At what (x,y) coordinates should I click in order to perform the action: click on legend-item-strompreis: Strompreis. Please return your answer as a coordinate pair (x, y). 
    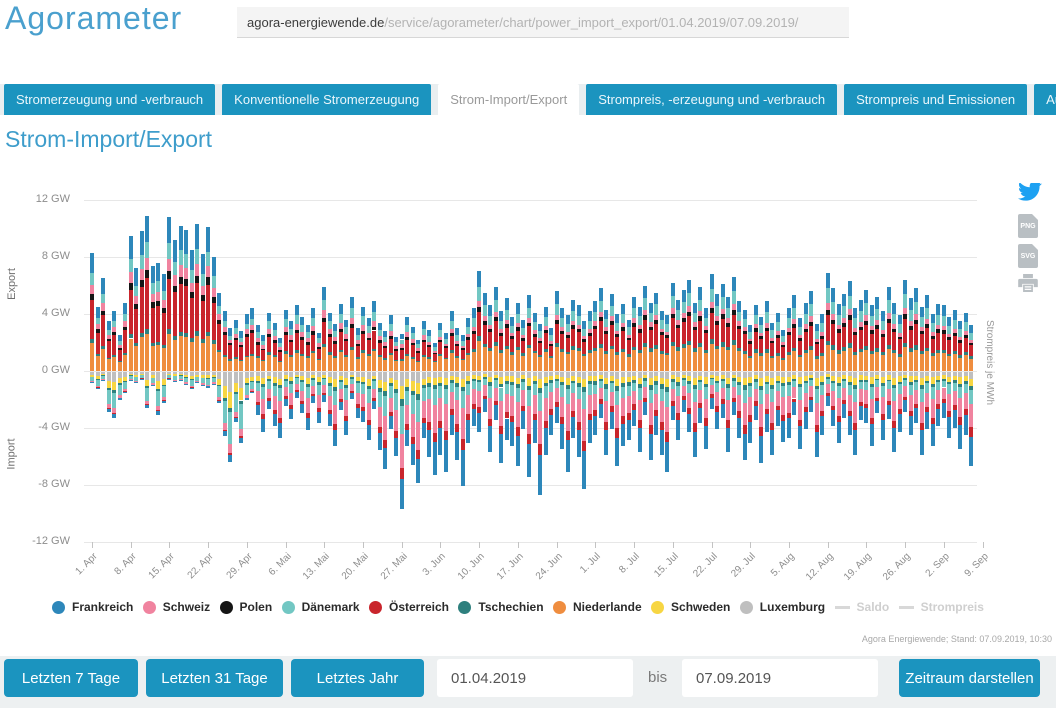
    Looking at the image, I should click on (941, 607).